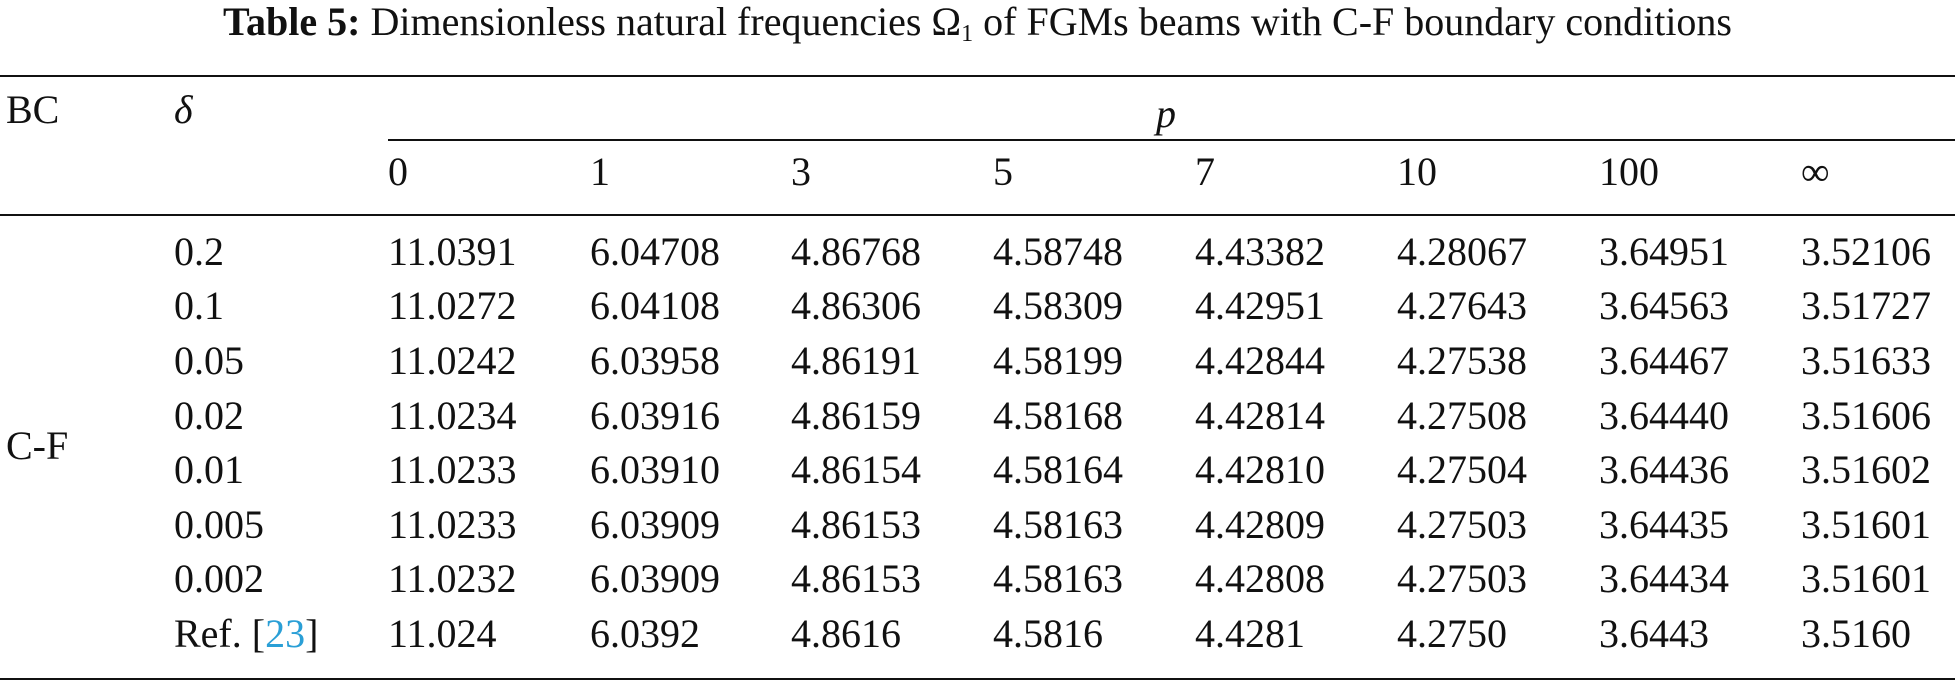 This screenshot has height=682, width=1955. What do you see at coordinates (856, 415) in the screenshot?
I see `table-cell: 4.86159` at bounding box center [856, 415].